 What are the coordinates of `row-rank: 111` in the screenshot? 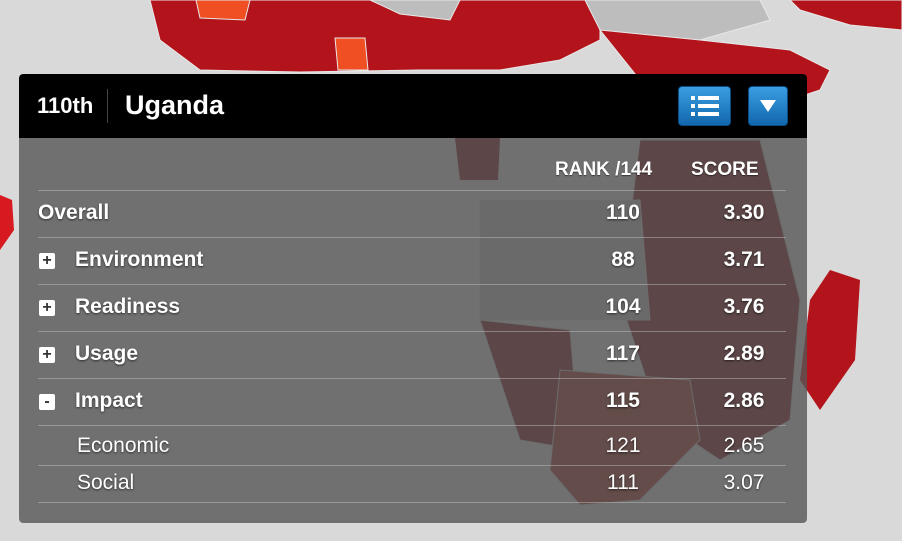 It's located at (623, 482).